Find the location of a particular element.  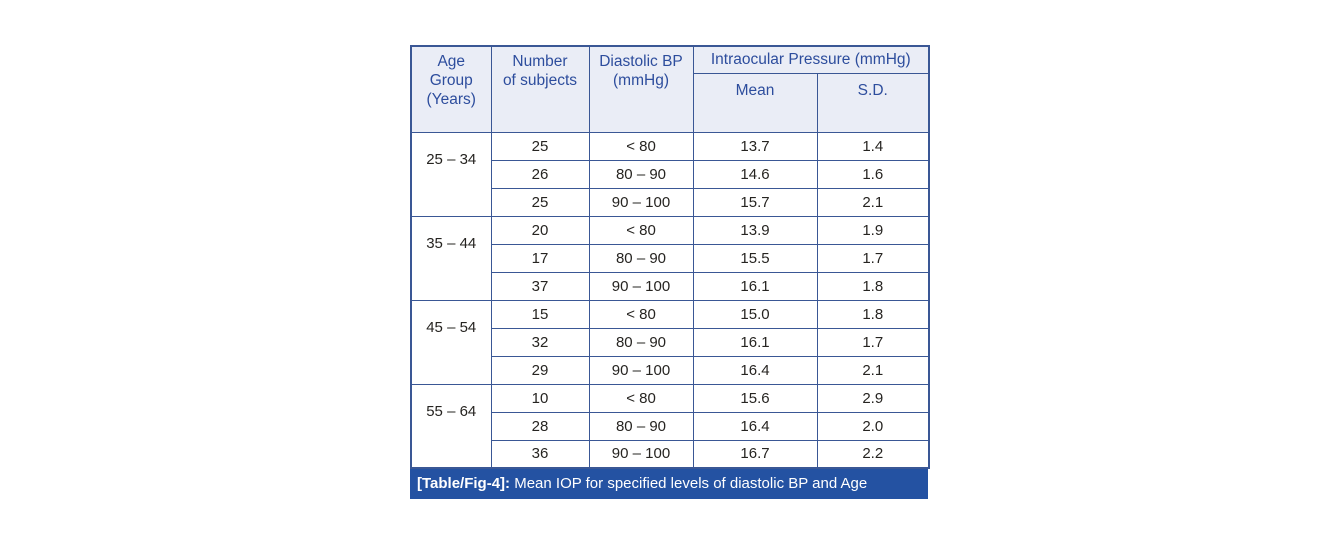

cell-mean: 15.5 is located at coordinates (755, 258).